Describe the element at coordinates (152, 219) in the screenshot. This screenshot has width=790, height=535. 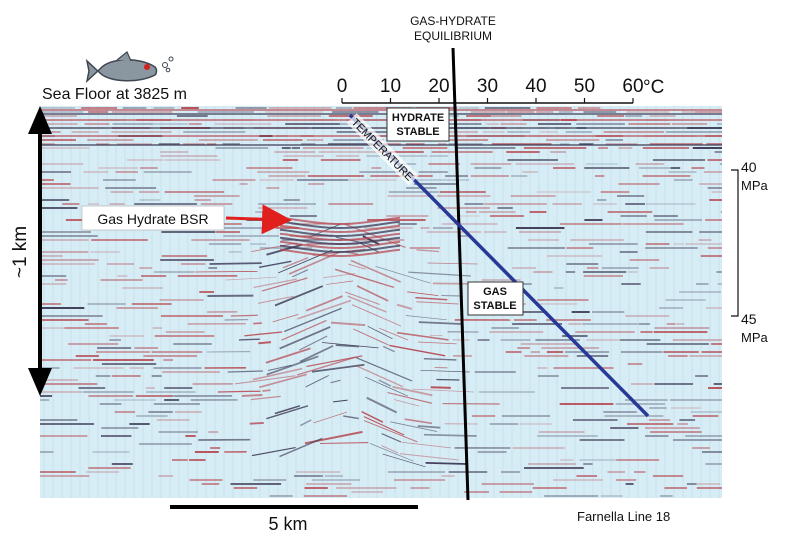
I see `bsr-label: Gas Hydrate BSR` at that location.